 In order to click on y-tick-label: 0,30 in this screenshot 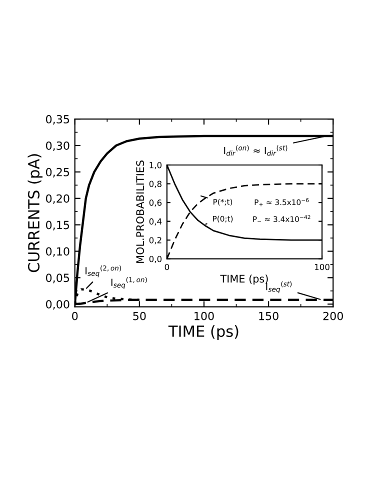, I will do `click(58, 146)`.